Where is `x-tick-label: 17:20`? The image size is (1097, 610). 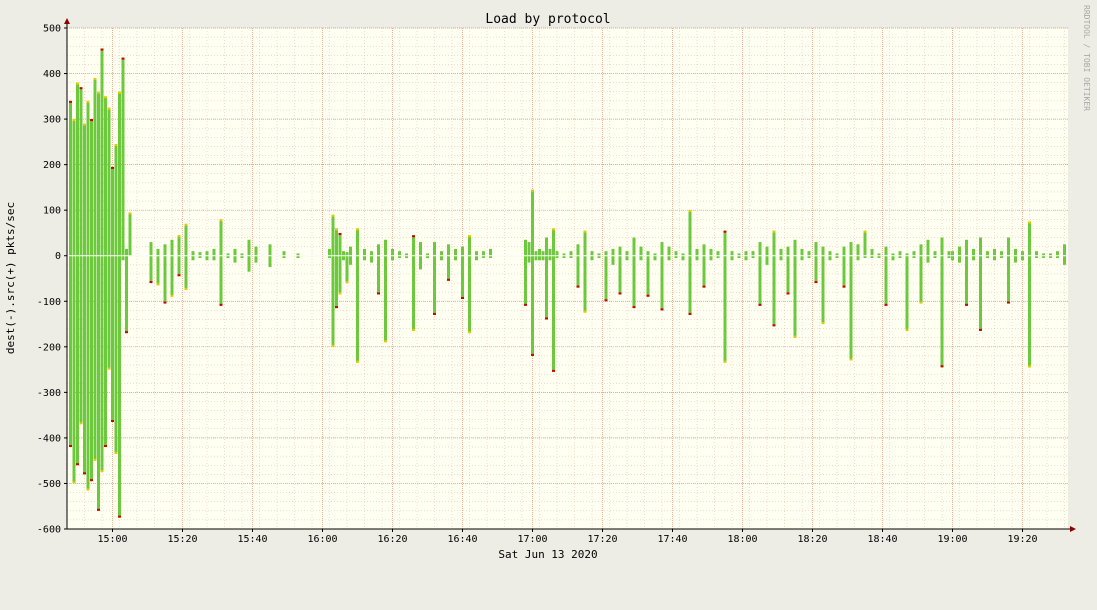
x-tick-label: 17:20 is located at coordinates (602, 539).